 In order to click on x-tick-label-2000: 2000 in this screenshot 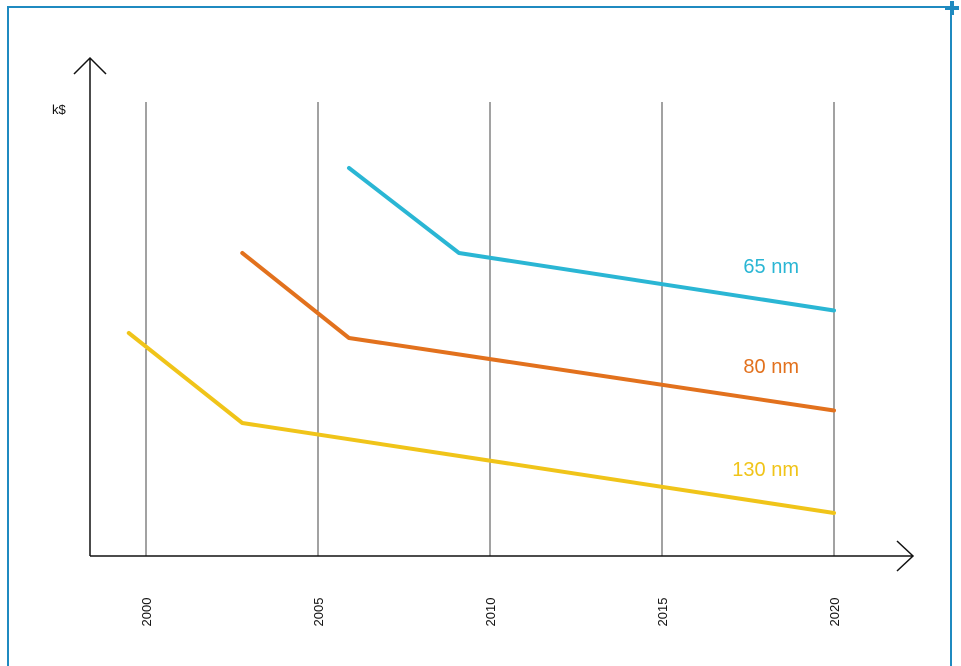, I will do `click(146, 612)`.